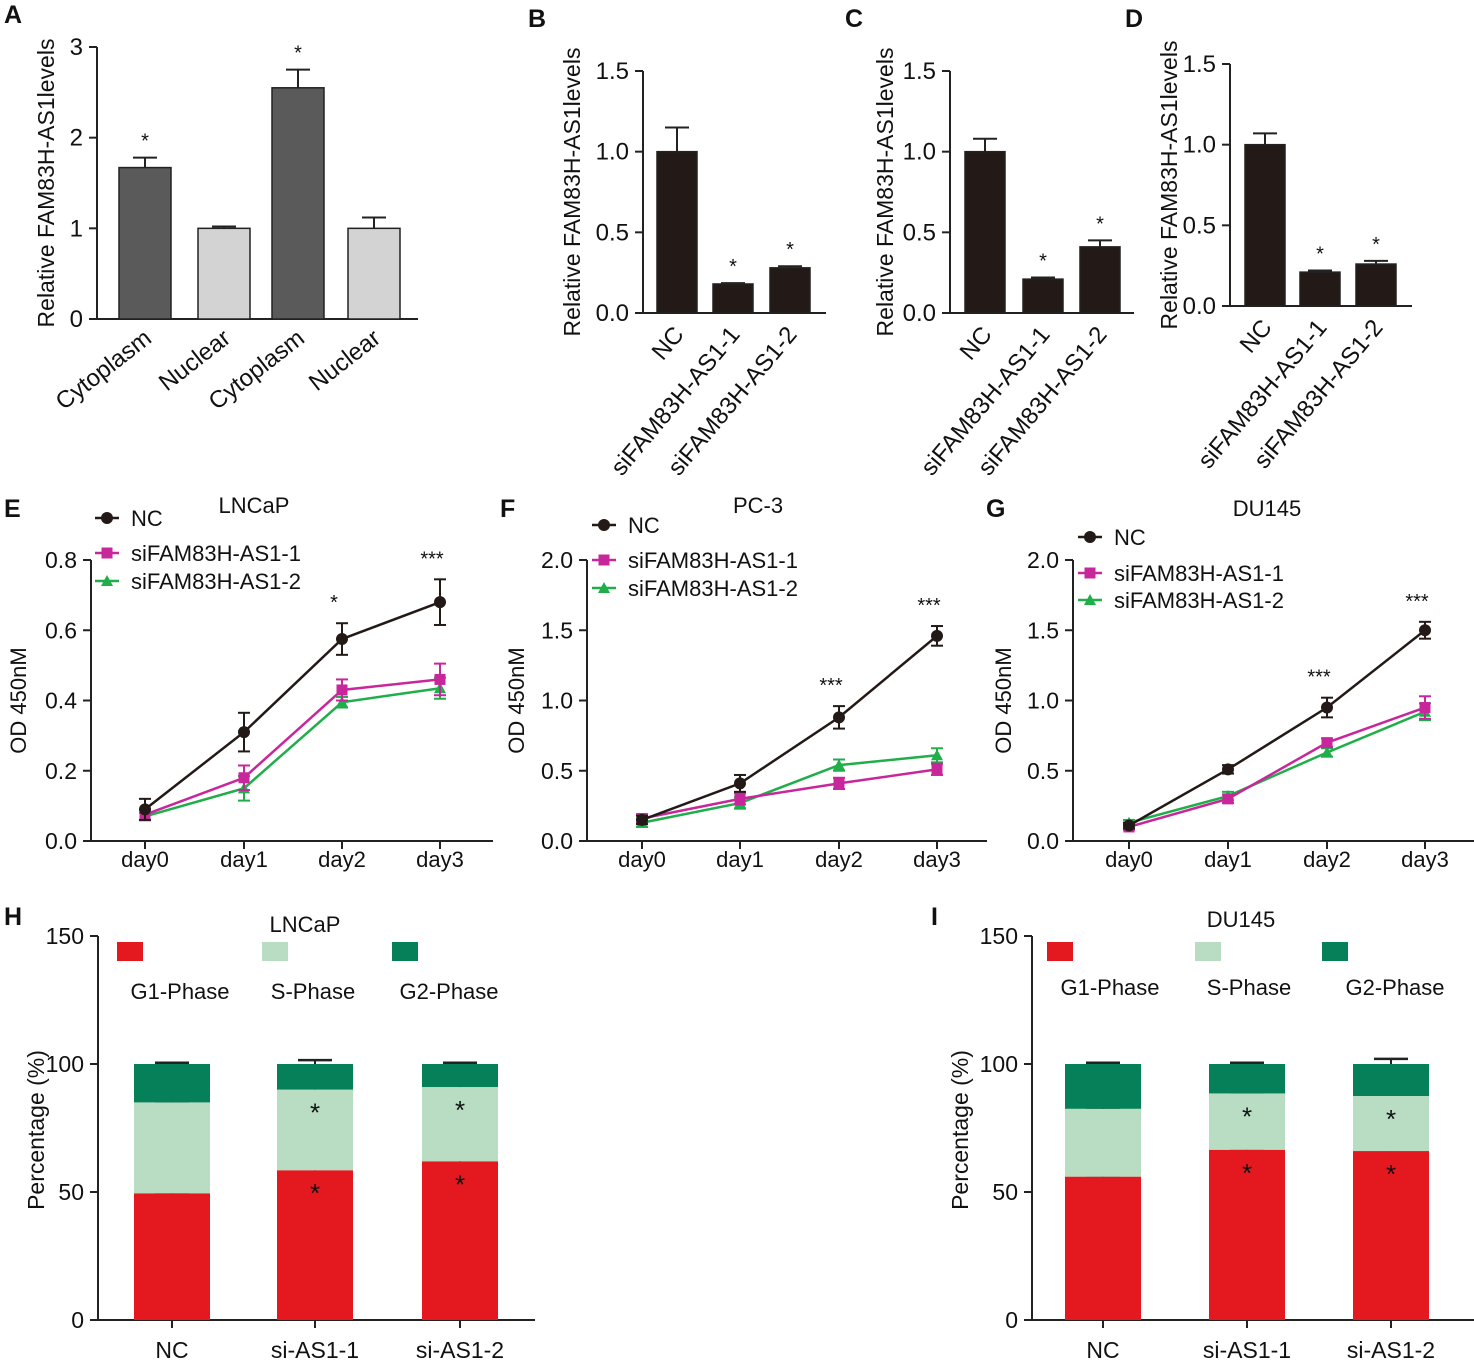 The image size is (1474, 1361). What do you see at coordinates (854, 19) in the screenshot?
I see `panel-letter: C` at bounding box center [854, 19].